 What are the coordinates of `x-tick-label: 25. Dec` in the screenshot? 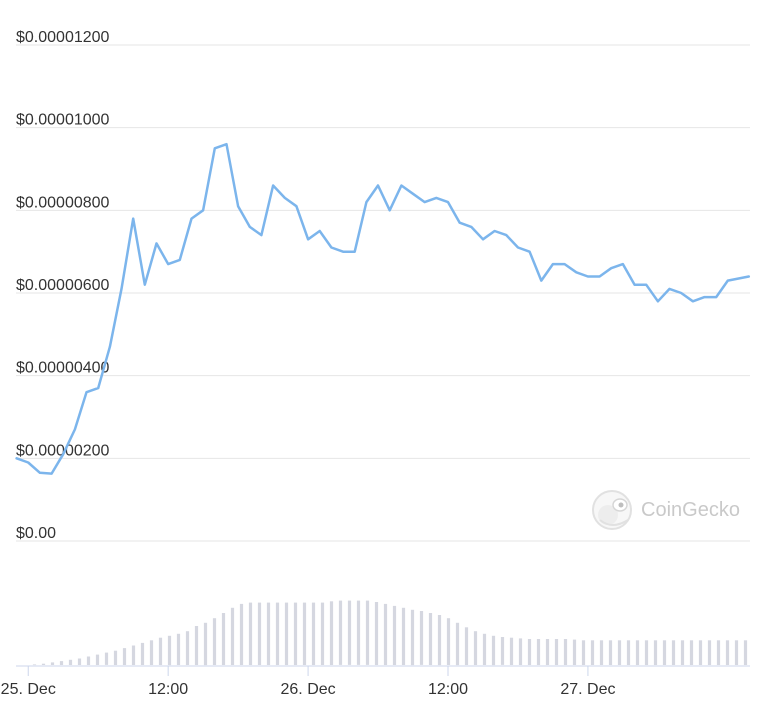 It's located at (28, 689).